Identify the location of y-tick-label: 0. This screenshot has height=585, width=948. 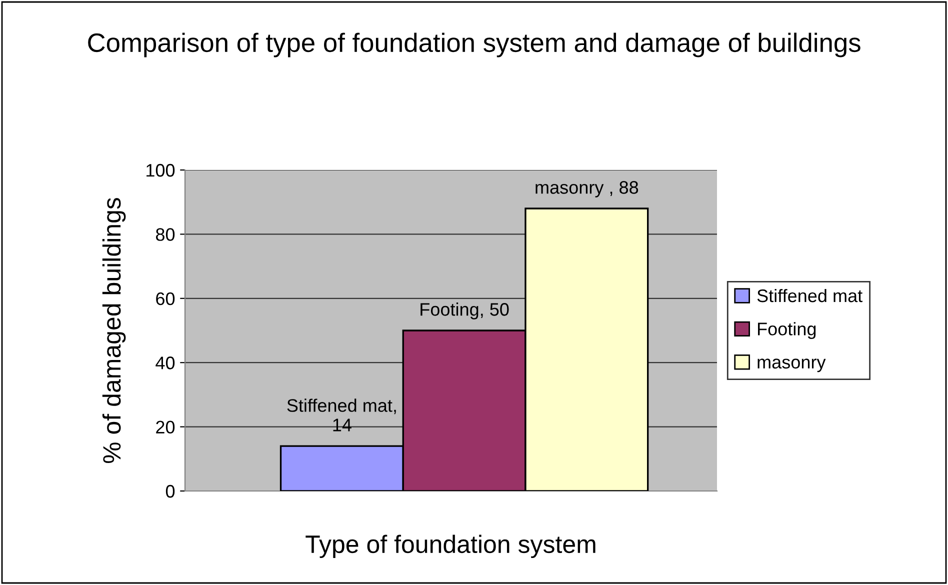
(170, 491).